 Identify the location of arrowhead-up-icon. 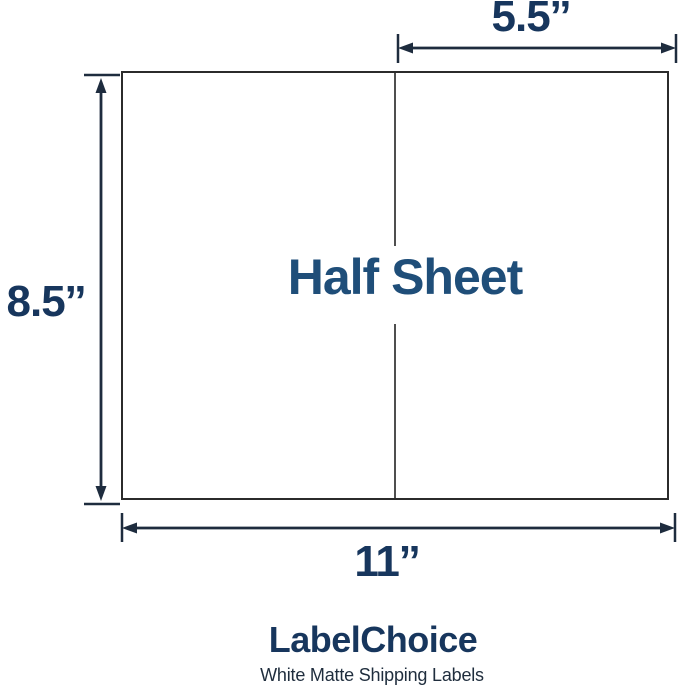
(101, 85).